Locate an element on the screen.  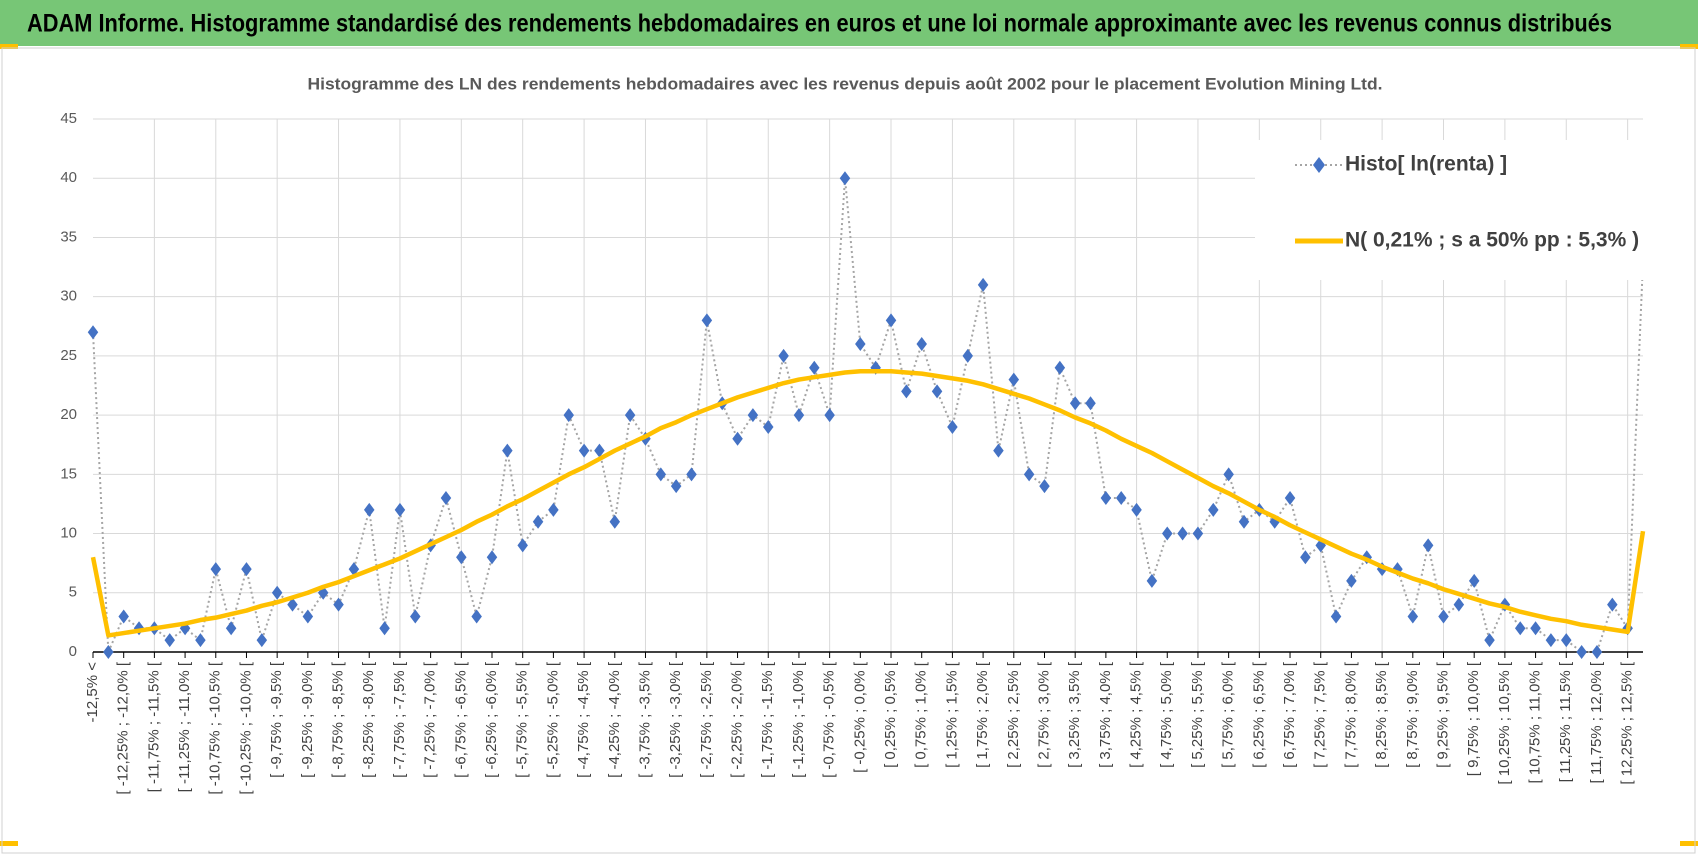
x-tick-label: [ 5,25% ; 5,5% [ is located at coordinates (1197, 714).